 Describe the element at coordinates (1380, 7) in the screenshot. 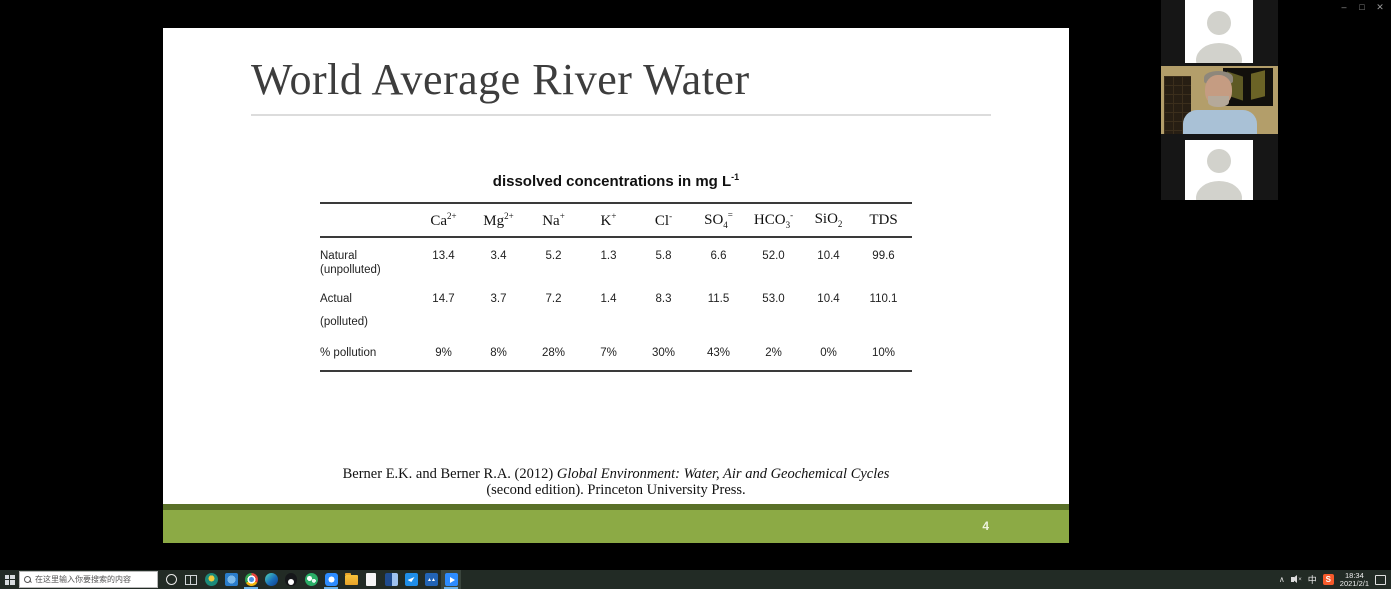

I see `close-button: ✕` at that location.